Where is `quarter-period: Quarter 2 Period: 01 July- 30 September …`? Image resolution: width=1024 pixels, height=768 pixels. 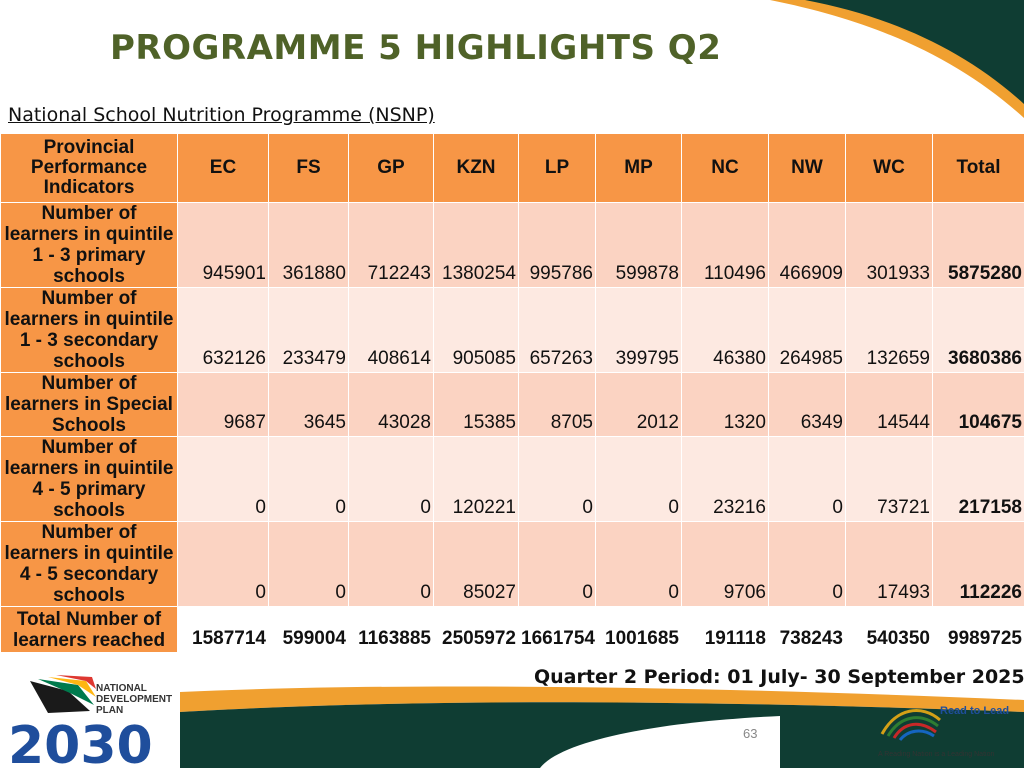 quarter-period: Quarter 2 Period: 01 July- 30 September … is located at coordinates (779, 677).